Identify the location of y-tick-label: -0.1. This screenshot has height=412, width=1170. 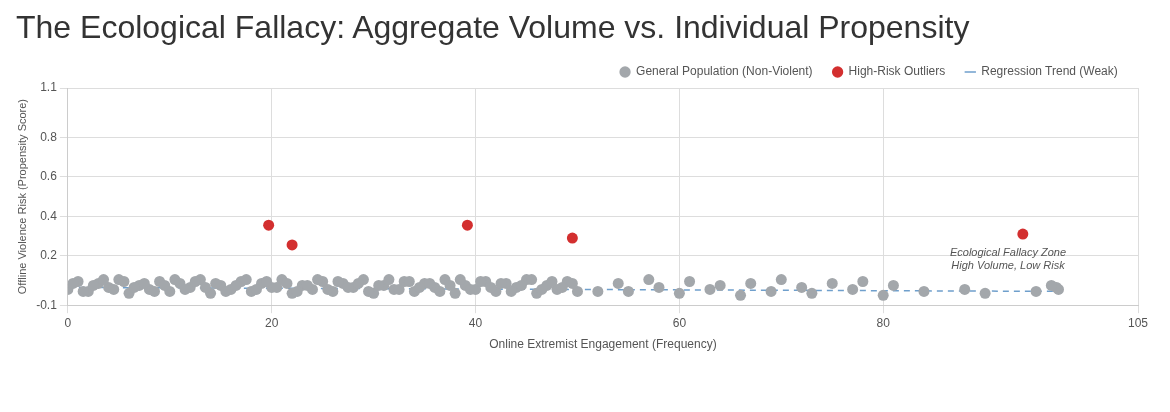
(47, 304).